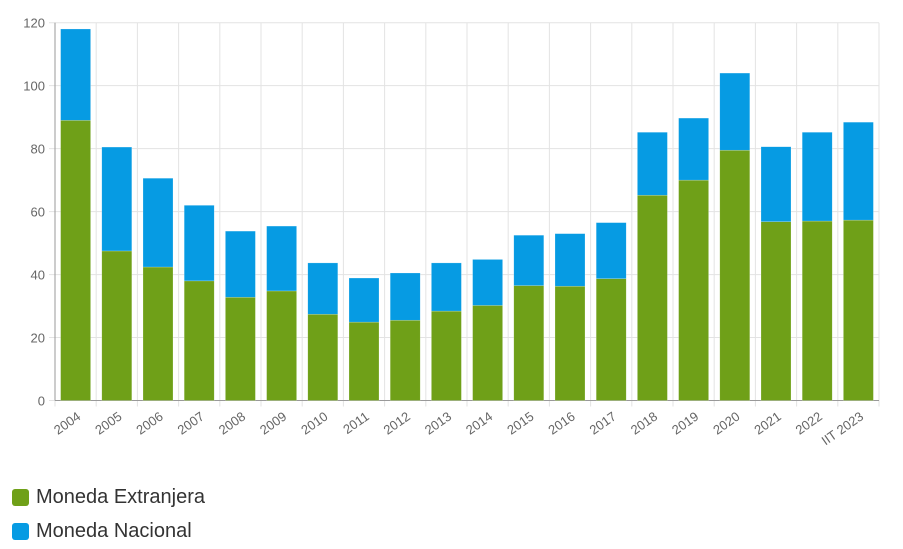 This screenshot has width=903, height=549. What do you see at coordinates (685, 423) in the screenshot?
I see `x-tick-label: 2019` at bounding box center [685, 423].